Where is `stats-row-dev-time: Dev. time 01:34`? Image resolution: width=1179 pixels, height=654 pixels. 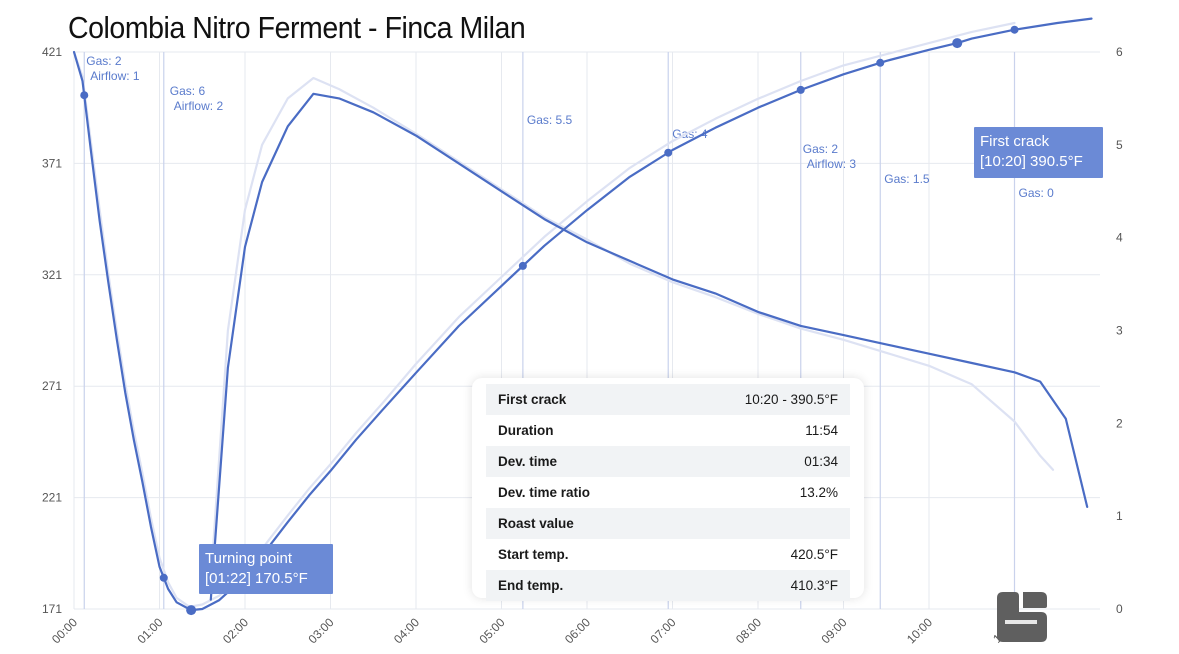
stats-row-dev-time: Dev. time 01:34 is located at coordinates (668, 461).